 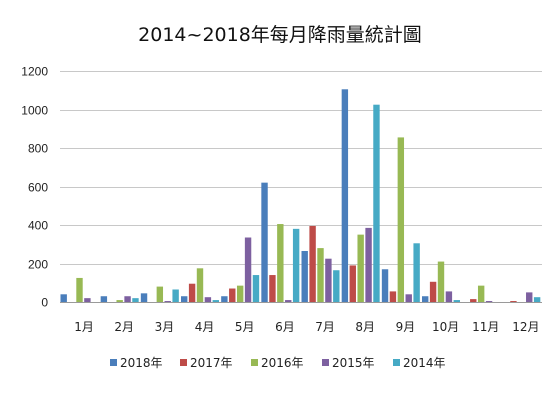 I want to click on legend-item: 2017年, so click(x=206, y=363).